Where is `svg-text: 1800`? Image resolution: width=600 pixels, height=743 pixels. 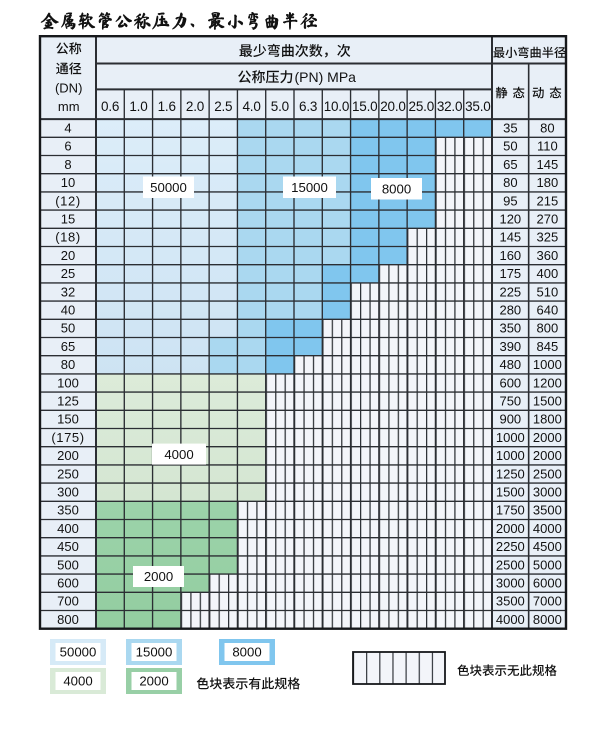 svg-text: 1800 is located at coordinates (547, 419).